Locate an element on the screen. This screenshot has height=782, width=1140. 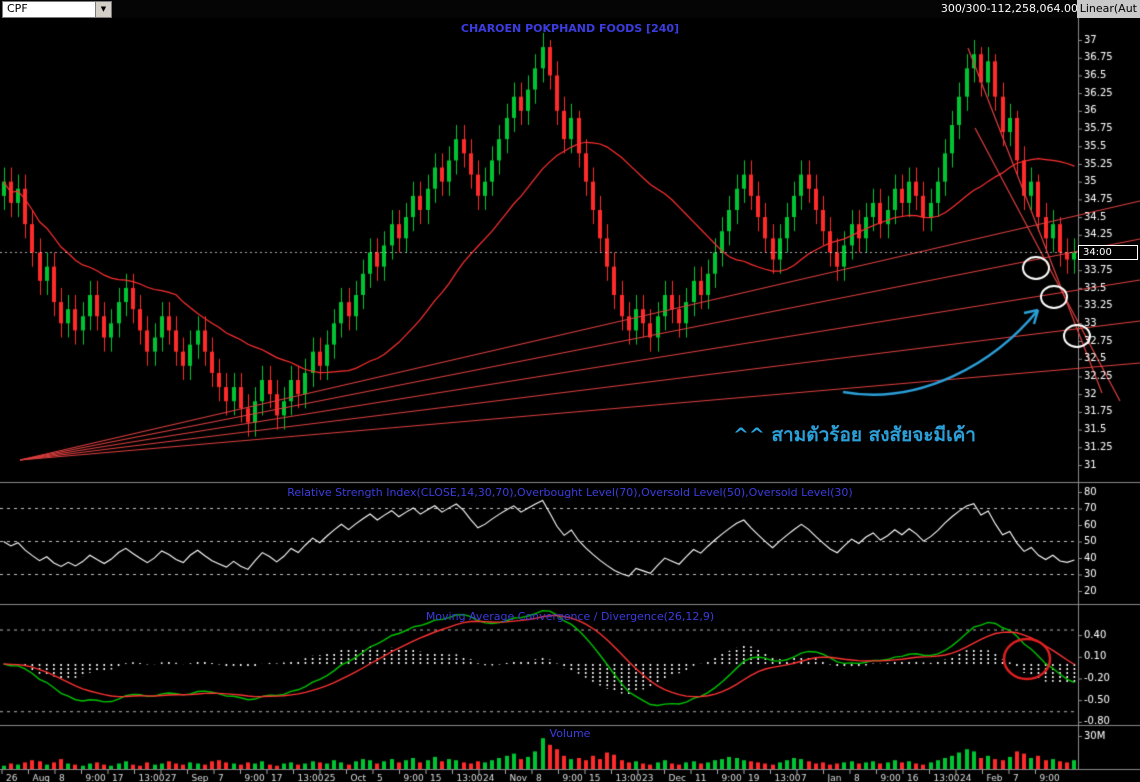
annotation-note: ^^ สามตัวร้อย สงสัยจะมีเค้า is located at coordinates (854, 435).